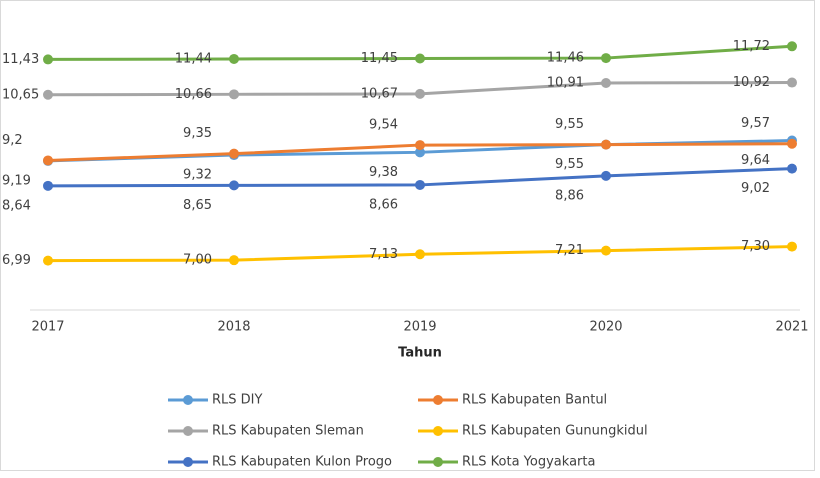 This screenshot has width=820, height=478. Describe the element at coordinates (47, 327) in the screenshot. I see `x-tick-label: 2017` at that location.